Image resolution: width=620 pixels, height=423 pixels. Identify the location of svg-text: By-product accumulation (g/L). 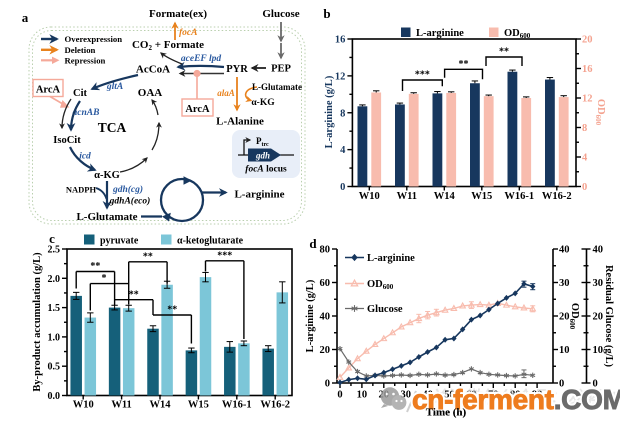
(37, 322).